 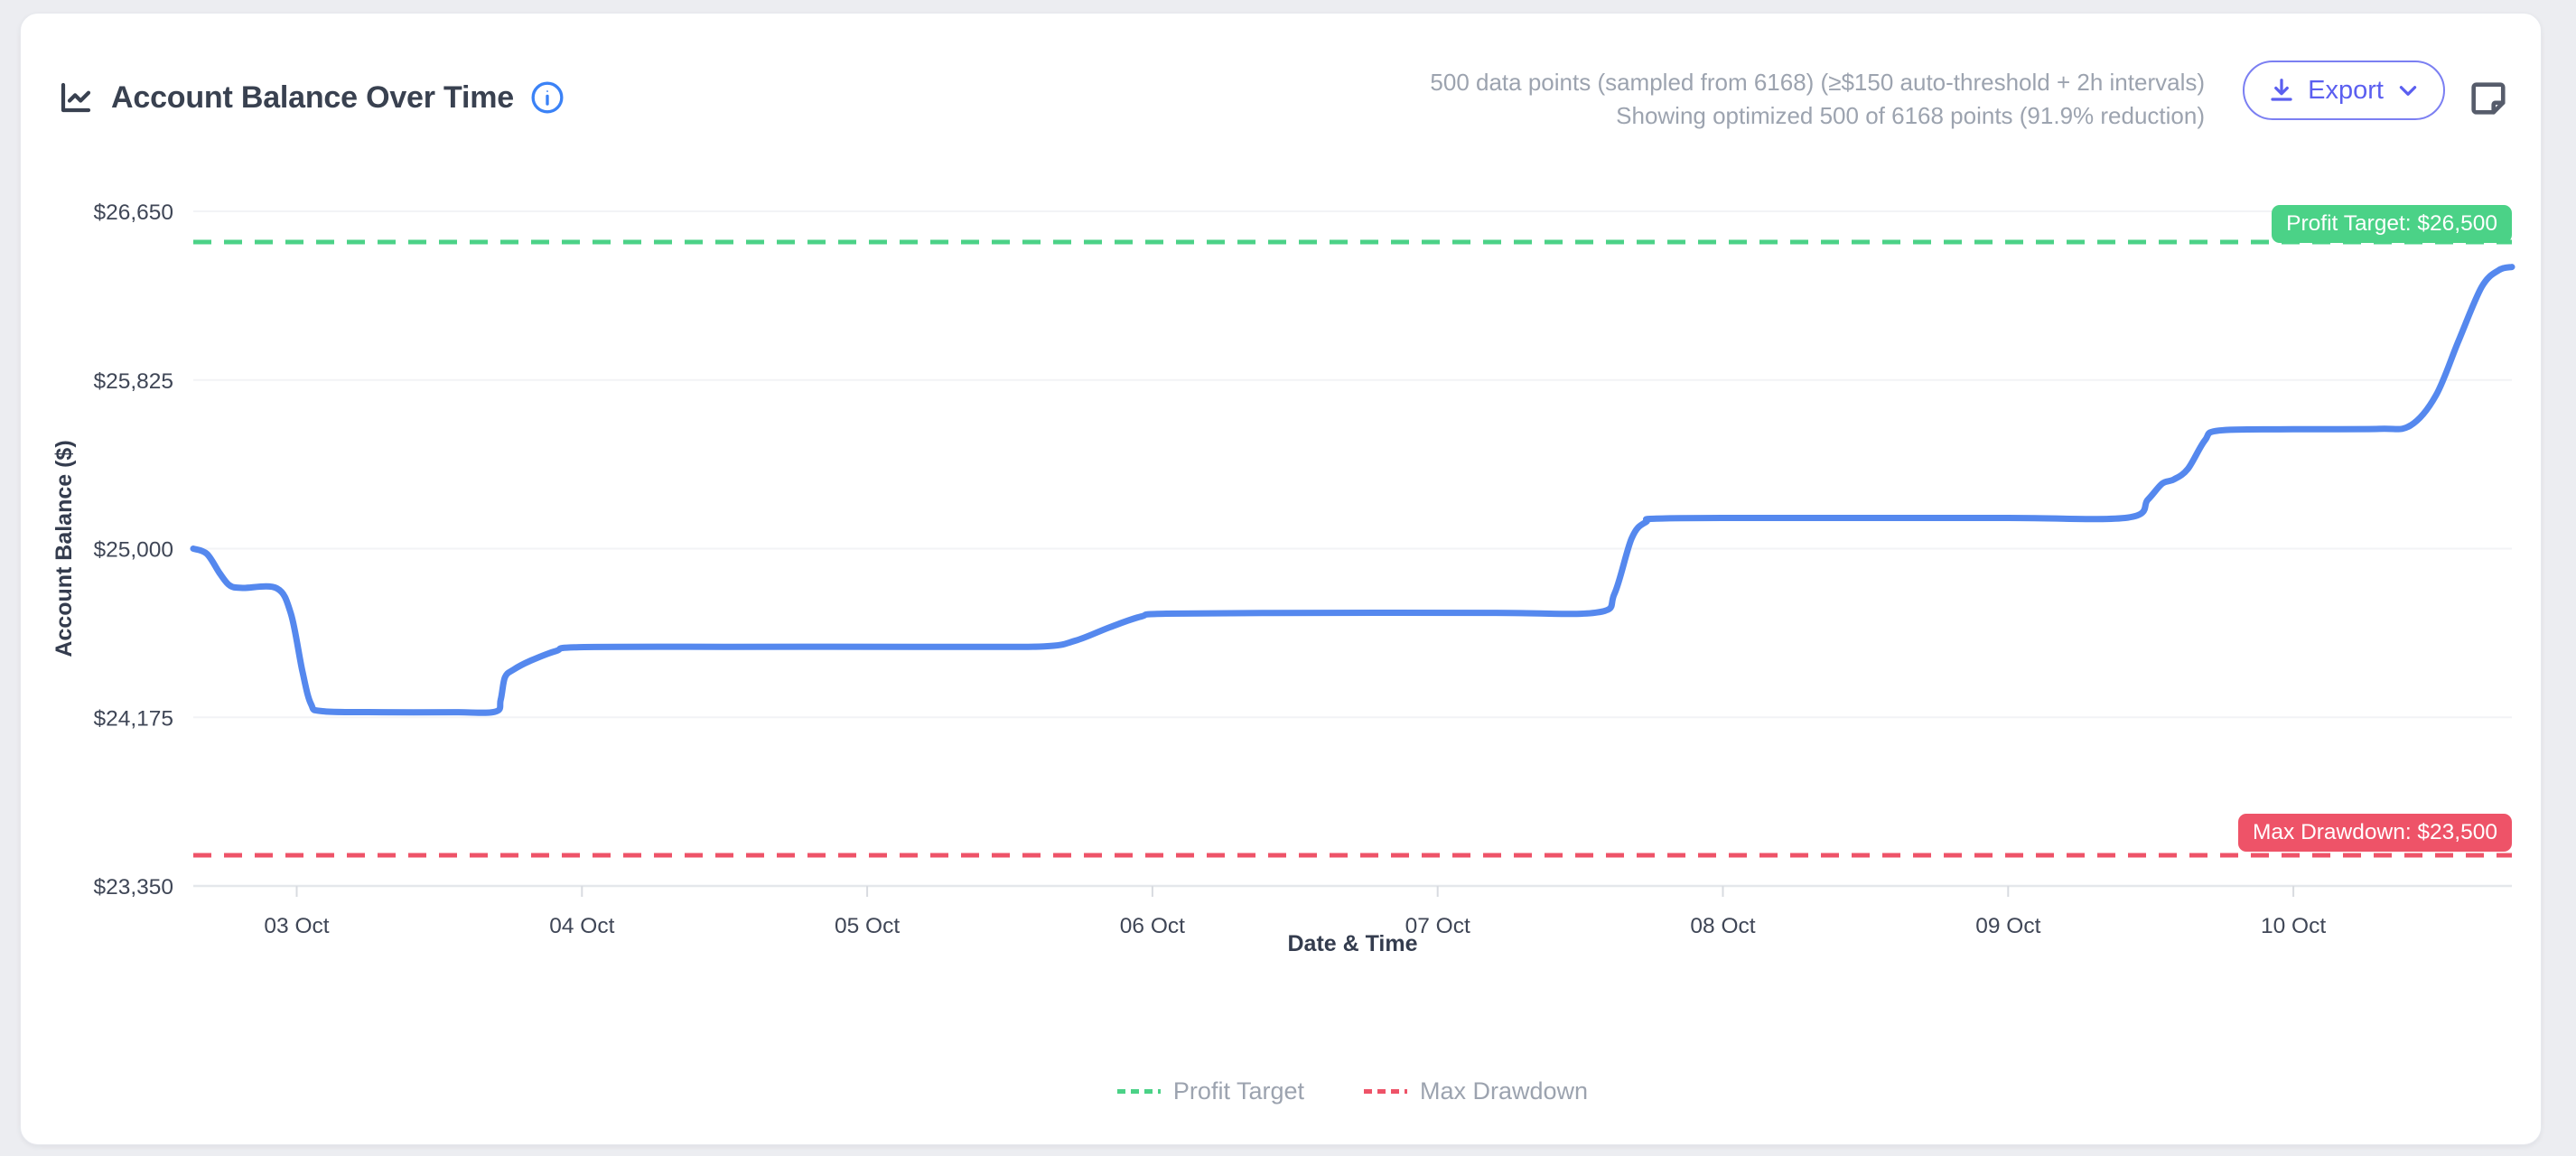 What do you see at coordinates (1238, 1091) in the screenshot?
I see `legend-label: Profit Target` at bounding box center [1238, 1091].